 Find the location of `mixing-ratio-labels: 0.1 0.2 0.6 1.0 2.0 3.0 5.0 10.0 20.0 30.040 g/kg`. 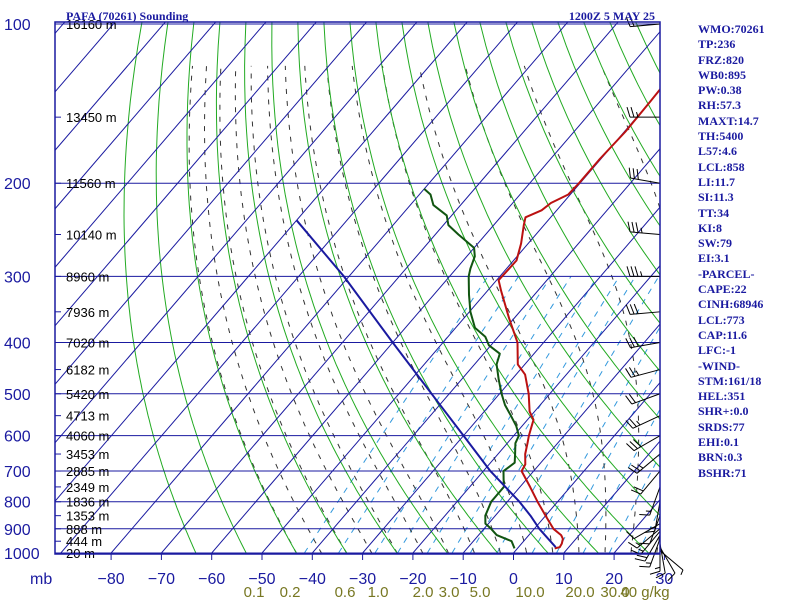

mixing-ratio-labels: 0.1 0.2 0.6 1.0 2.0 3.0 5.0 10.0 20.0 30.040 g/kg is located at coordinates (457, 592).